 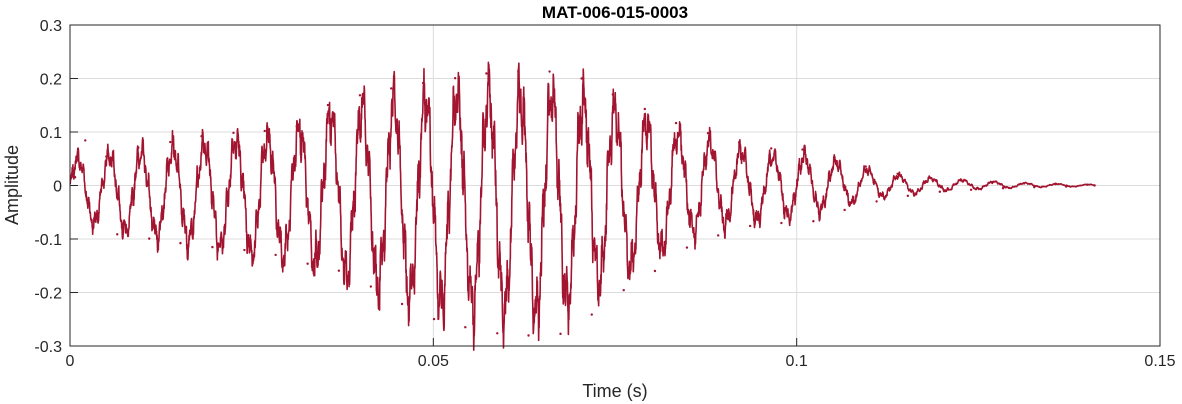 What do you see at coordinates (57, 187) in the screenshot?
I see `y-tick-label: 0` at bounding box center [57, 187].